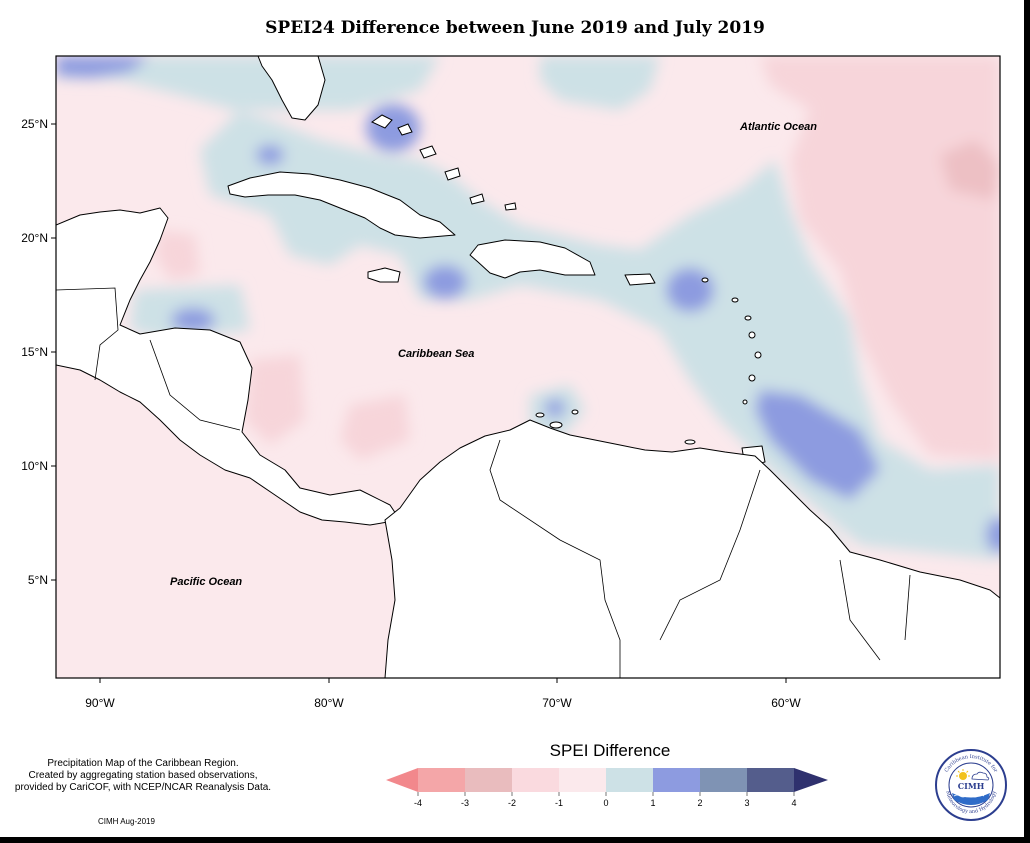  What do you see at coordinates (34, 352) in the screenshot?
I see `lat-label-15: 15°N` at bounding box center [34, 352].